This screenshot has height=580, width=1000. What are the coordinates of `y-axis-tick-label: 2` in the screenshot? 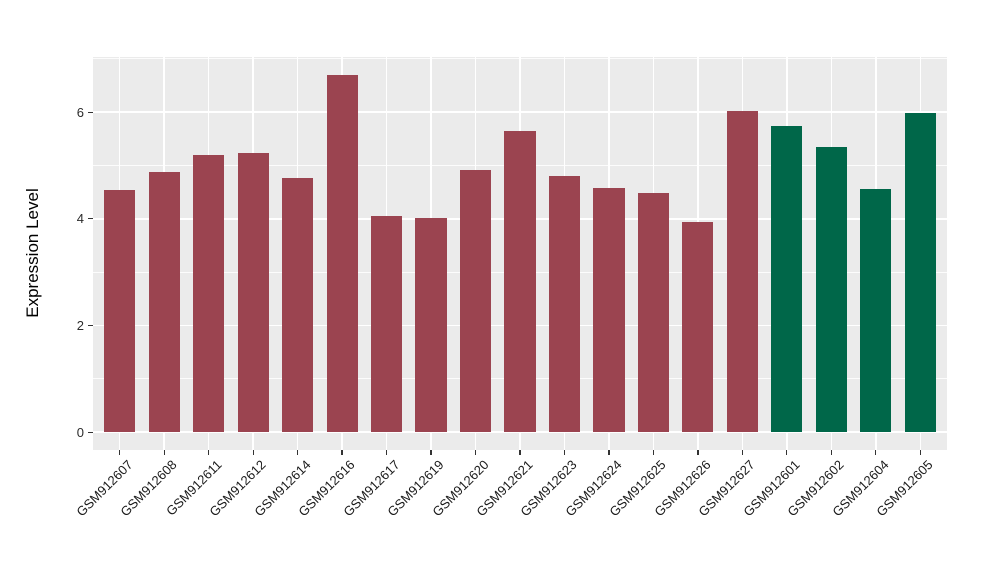 It's located at (80, 325).